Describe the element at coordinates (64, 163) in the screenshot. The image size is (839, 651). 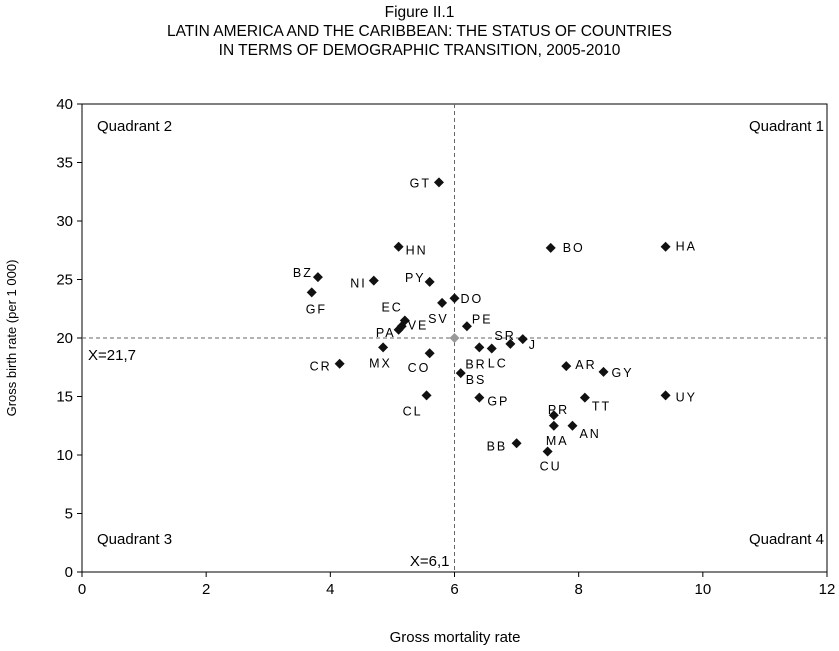
I see `y-tick-label: 35` at that location.